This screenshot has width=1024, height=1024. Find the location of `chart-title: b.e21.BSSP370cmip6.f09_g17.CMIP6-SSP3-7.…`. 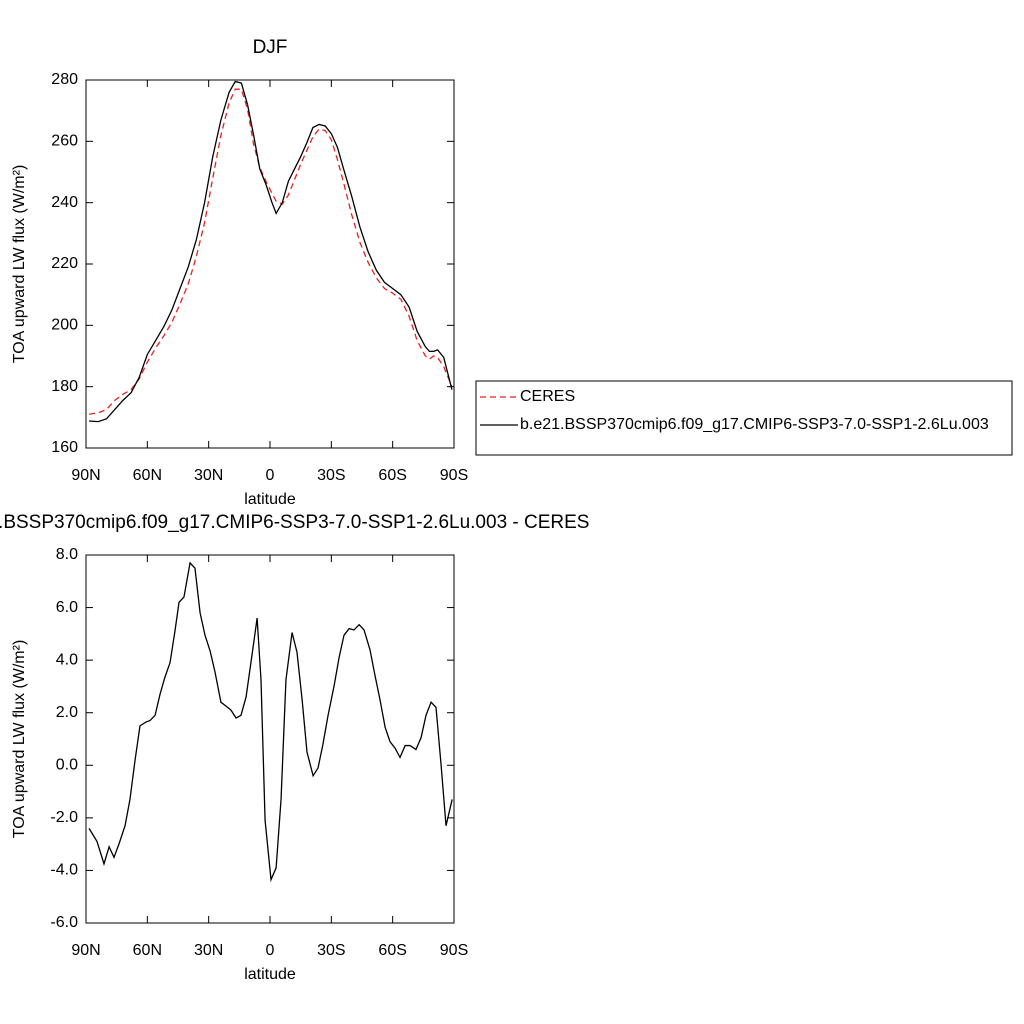

chart-title: b.e21.BSSP370cmip6.f09_g17.CMIP6-SSP3-7.… is located at coordinates (294, 522).